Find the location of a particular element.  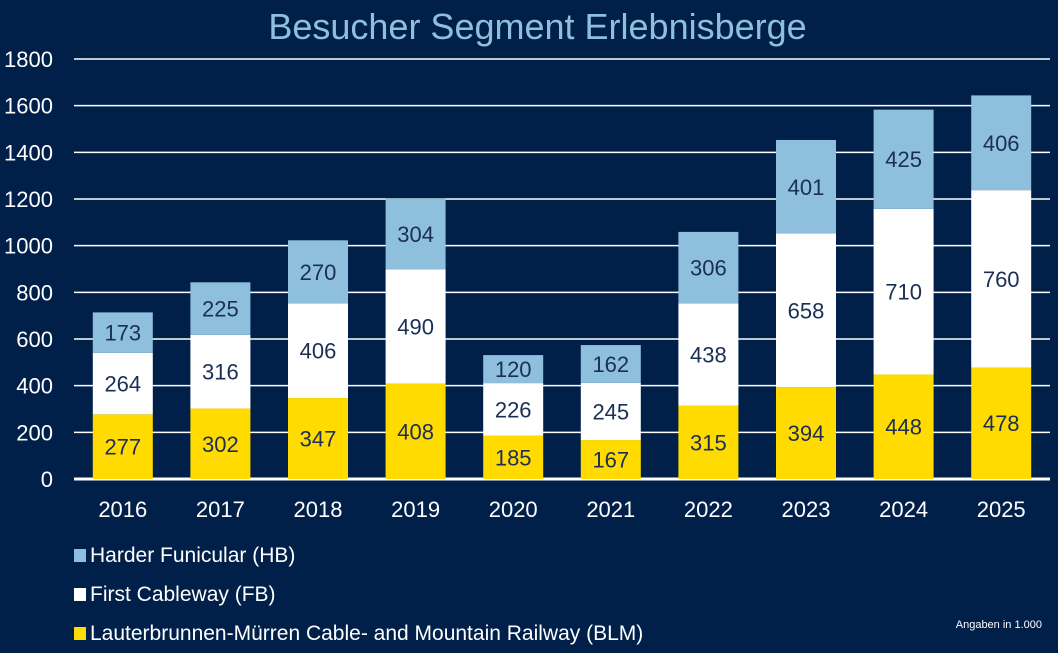

data-label: 120 is located at coordinates (513, 369).